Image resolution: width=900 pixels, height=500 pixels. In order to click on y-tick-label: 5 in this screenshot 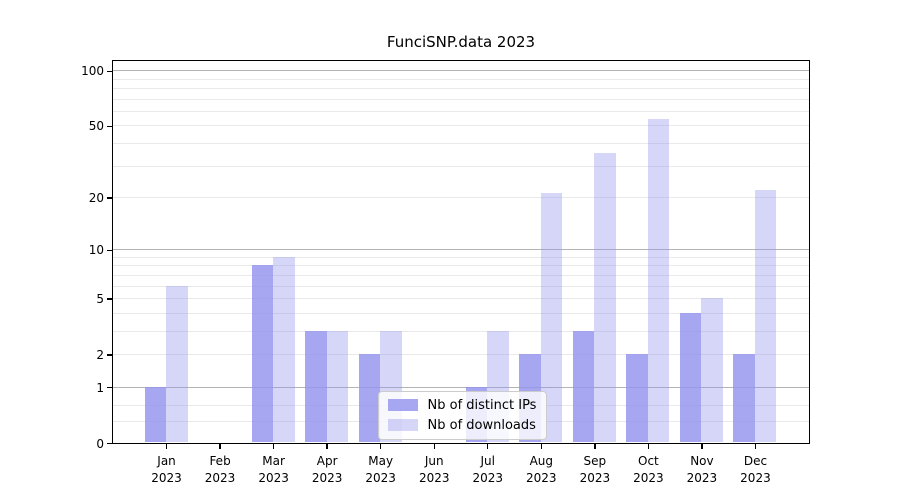, I will do `click(100, 298)`.